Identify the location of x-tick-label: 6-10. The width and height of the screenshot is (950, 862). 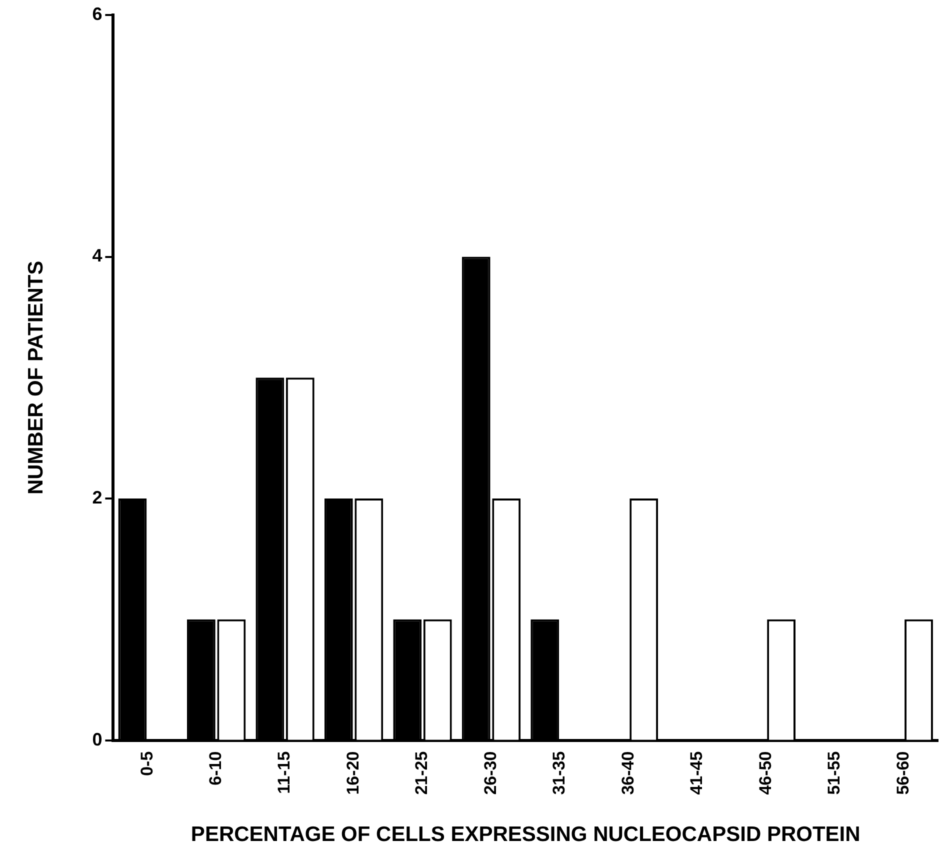
(215, 768).